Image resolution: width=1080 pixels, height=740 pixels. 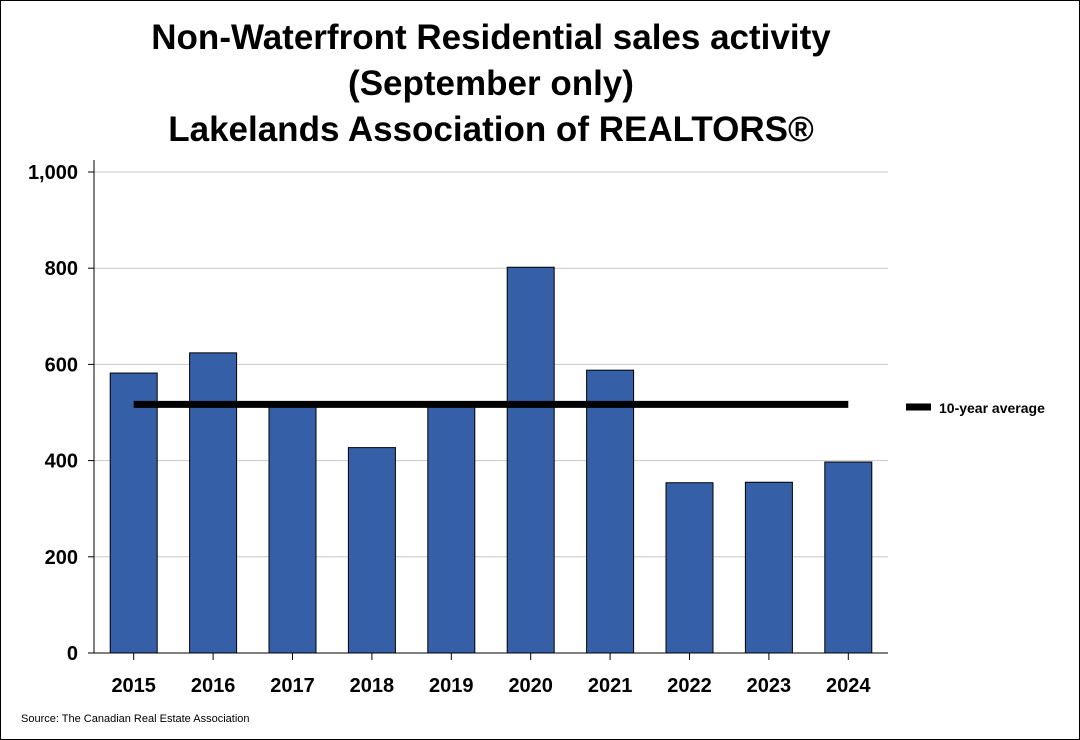 What do you see at coordinates (848, 686) in the screenshot?
I see `x-tick-label-2024: 2024` at bounding box center [848, 686].